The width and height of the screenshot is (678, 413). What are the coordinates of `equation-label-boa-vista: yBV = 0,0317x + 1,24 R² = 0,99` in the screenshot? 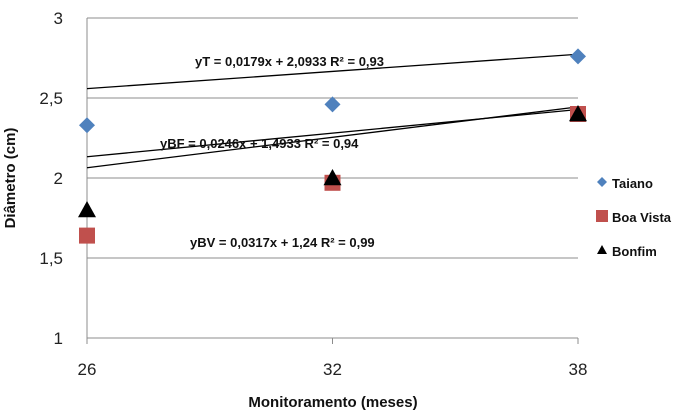 It's located at (282, 242).